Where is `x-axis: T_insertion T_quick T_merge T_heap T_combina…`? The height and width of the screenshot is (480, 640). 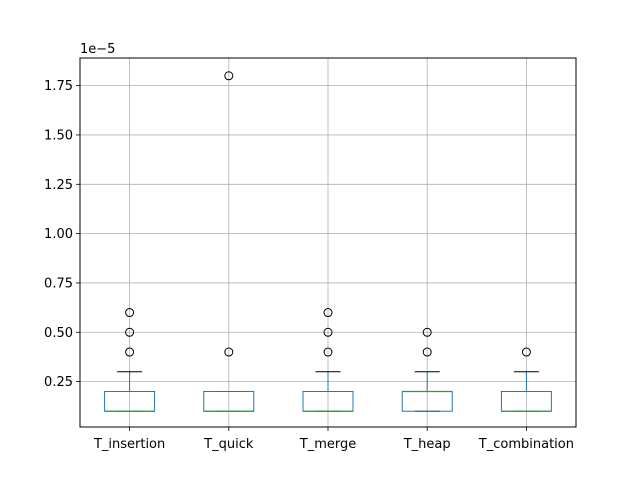 x-axis: T_insertion T_quick T_merge T_heap T_combina… is located at coordinates (333, 439).